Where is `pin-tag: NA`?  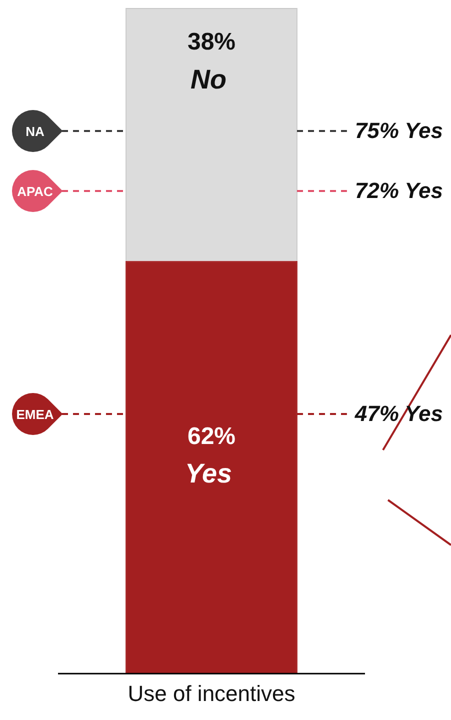 pin-tag: NA is located at coordinates (37, 131).